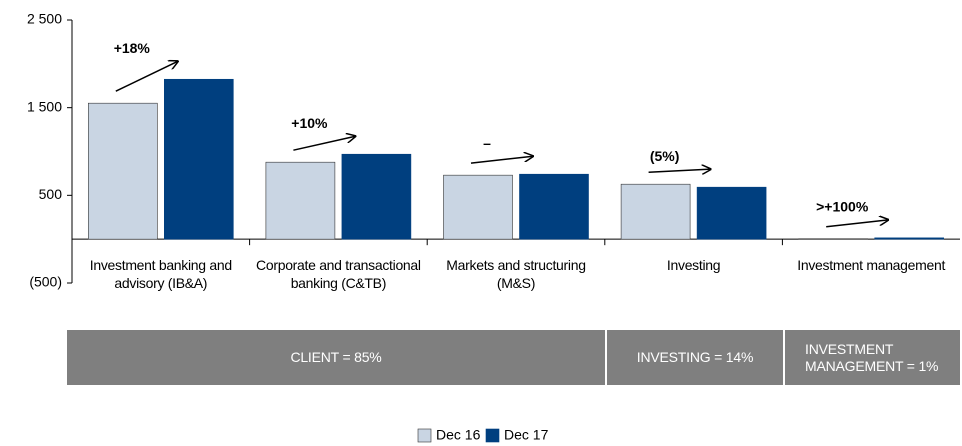 The width and height of the screenshot is (962, 446). Describe the element at coordinates (336, 357) in the screenshot. I see `segment-label: CLIENT = 85%` at that location.